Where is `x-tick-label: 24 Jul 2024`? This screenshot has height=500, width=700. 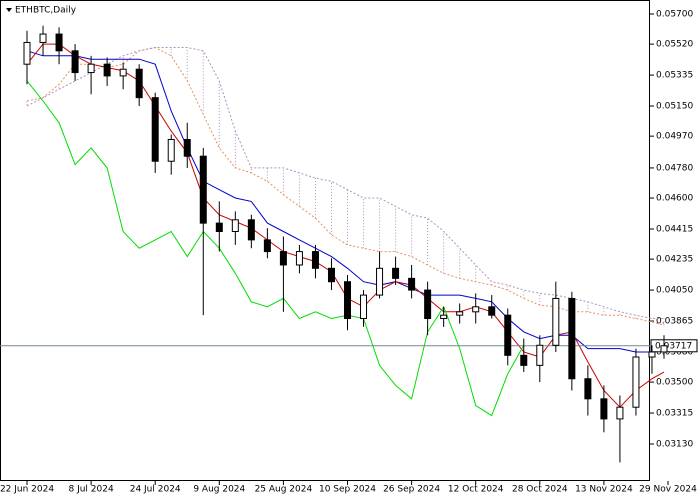 x-tick-label: 24 Jul 2024 is located at coordinates (155, 490).